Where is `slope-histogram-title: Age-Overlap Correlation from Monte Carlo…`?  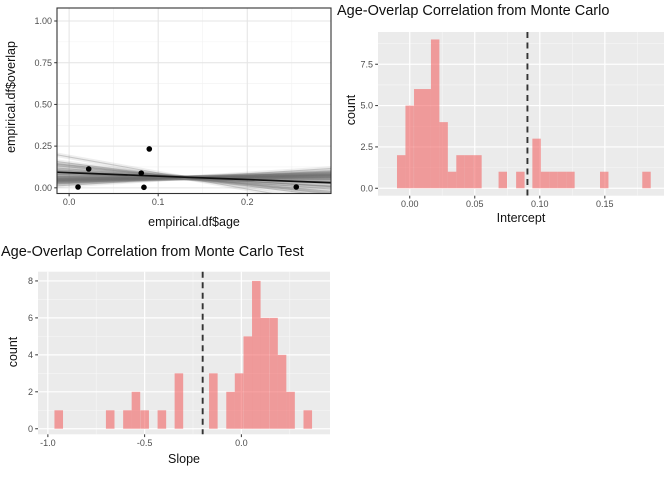
slope-histogram-title: Age-Overlap Correlation from Monte Carlo… is located at coordinates (152, 252).